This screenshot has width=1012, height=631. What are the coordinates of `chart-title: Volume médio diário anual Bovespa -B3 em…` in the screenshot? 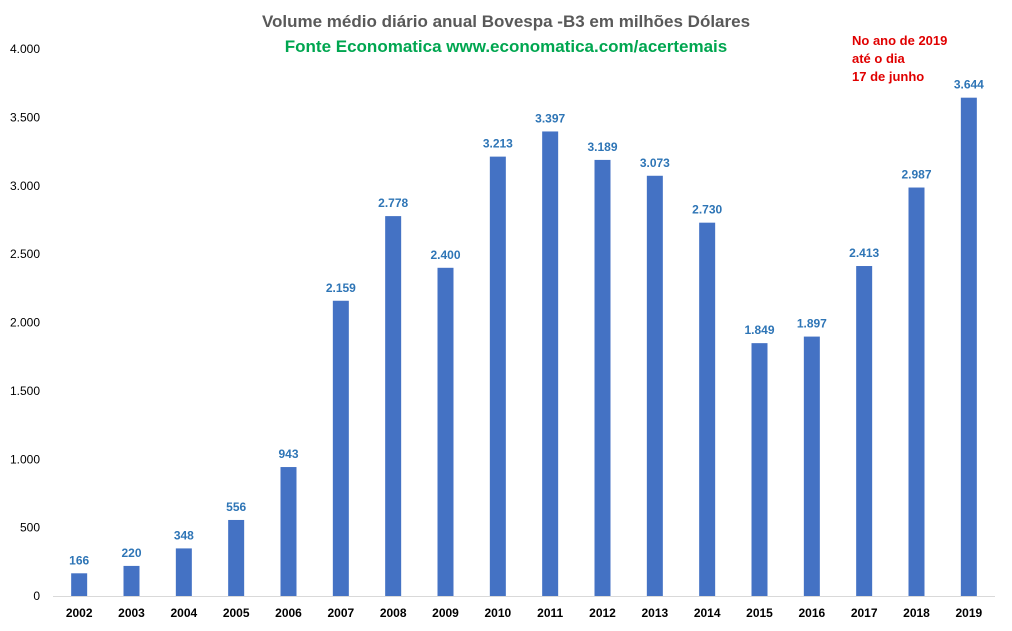 It's located at (506, 21).